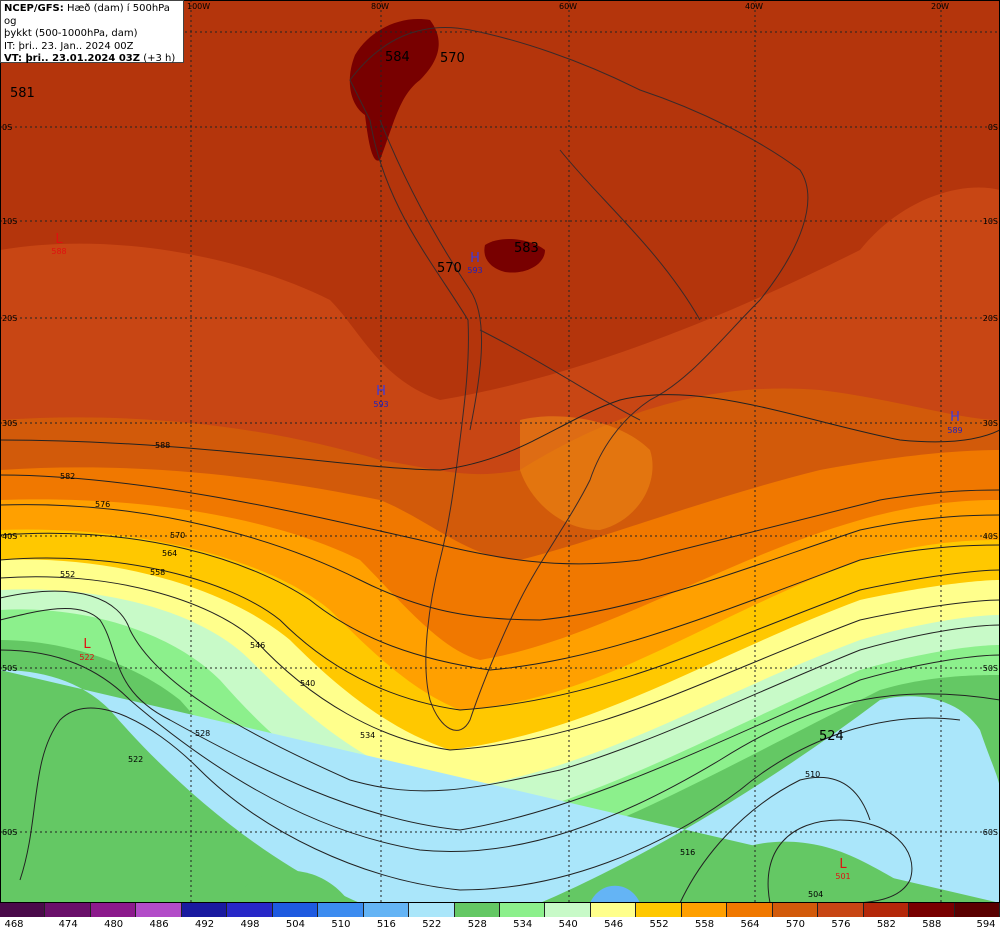 Image resolution: width=1000 pixels, height=934 pixels. I want to click on lead-time: (+3 h), so click(158, 58).